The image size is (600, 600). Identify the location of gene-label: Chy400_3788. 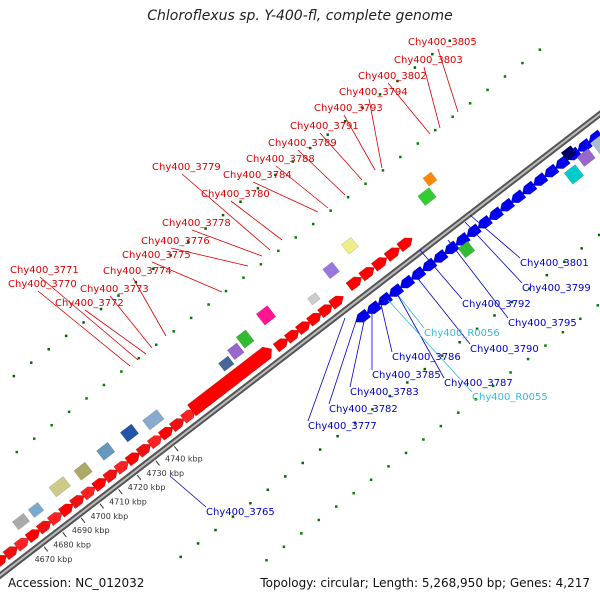
(280, 159).